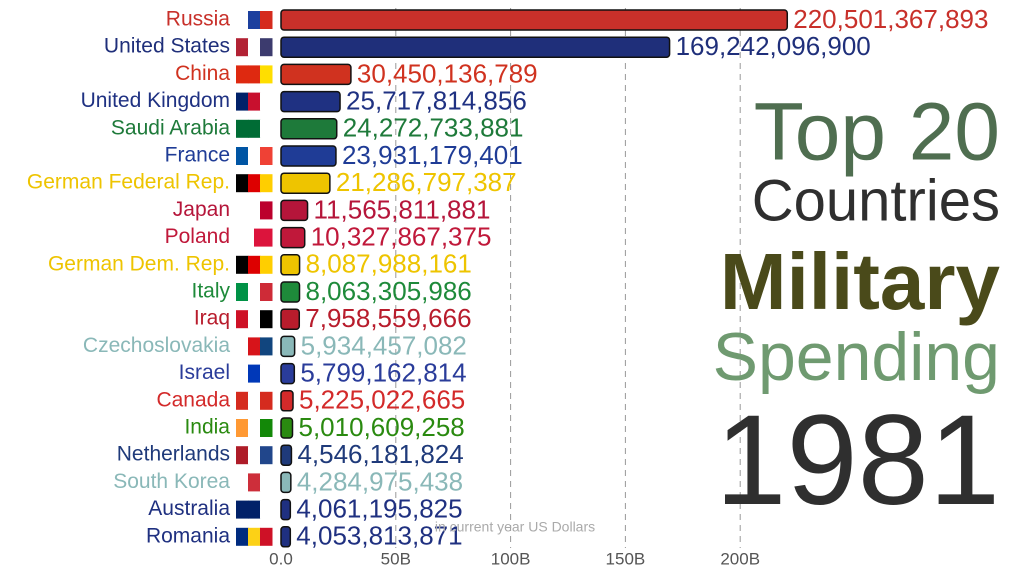 Image resolution: width=1024 pixels, height=576 pixels. Describe the element at coordinates (379, 508) in the screenshot. I see `value-label: 4,061,195,825` at that location.